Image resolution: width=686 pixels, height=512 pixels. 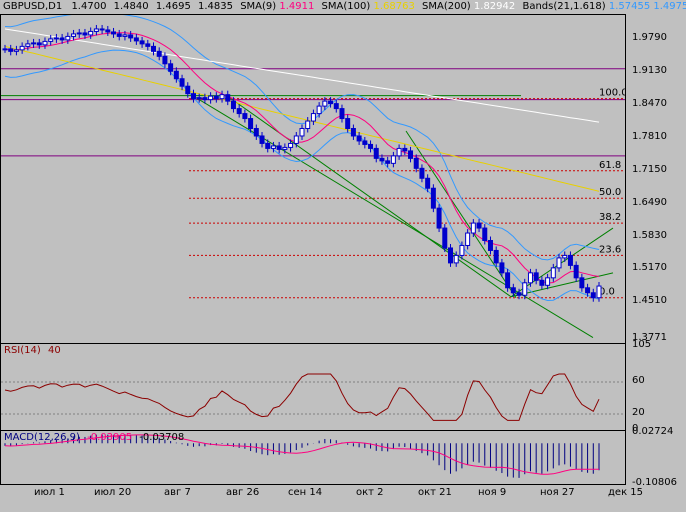 I want to click on sma9-label: SMA(9), so click(x=258, y=6).